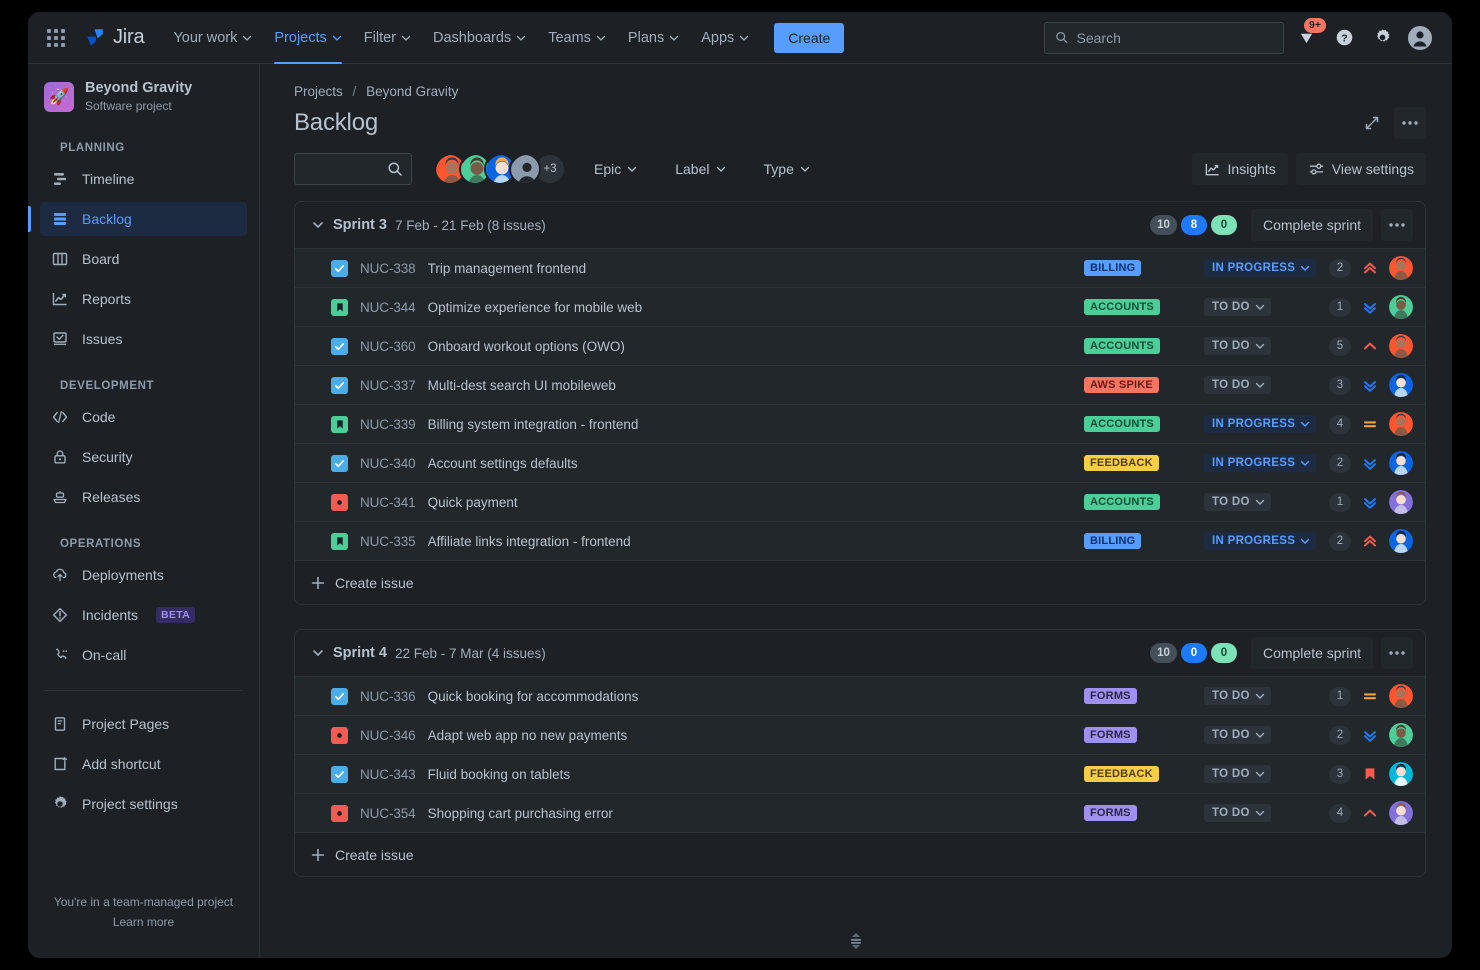 Image resolution: width=1480 pixels, height=970 pixels. What do you see at coordinates (1340, 346) in the screenshot?
I see `story-points: 5` at bounding box center [1340, 346].